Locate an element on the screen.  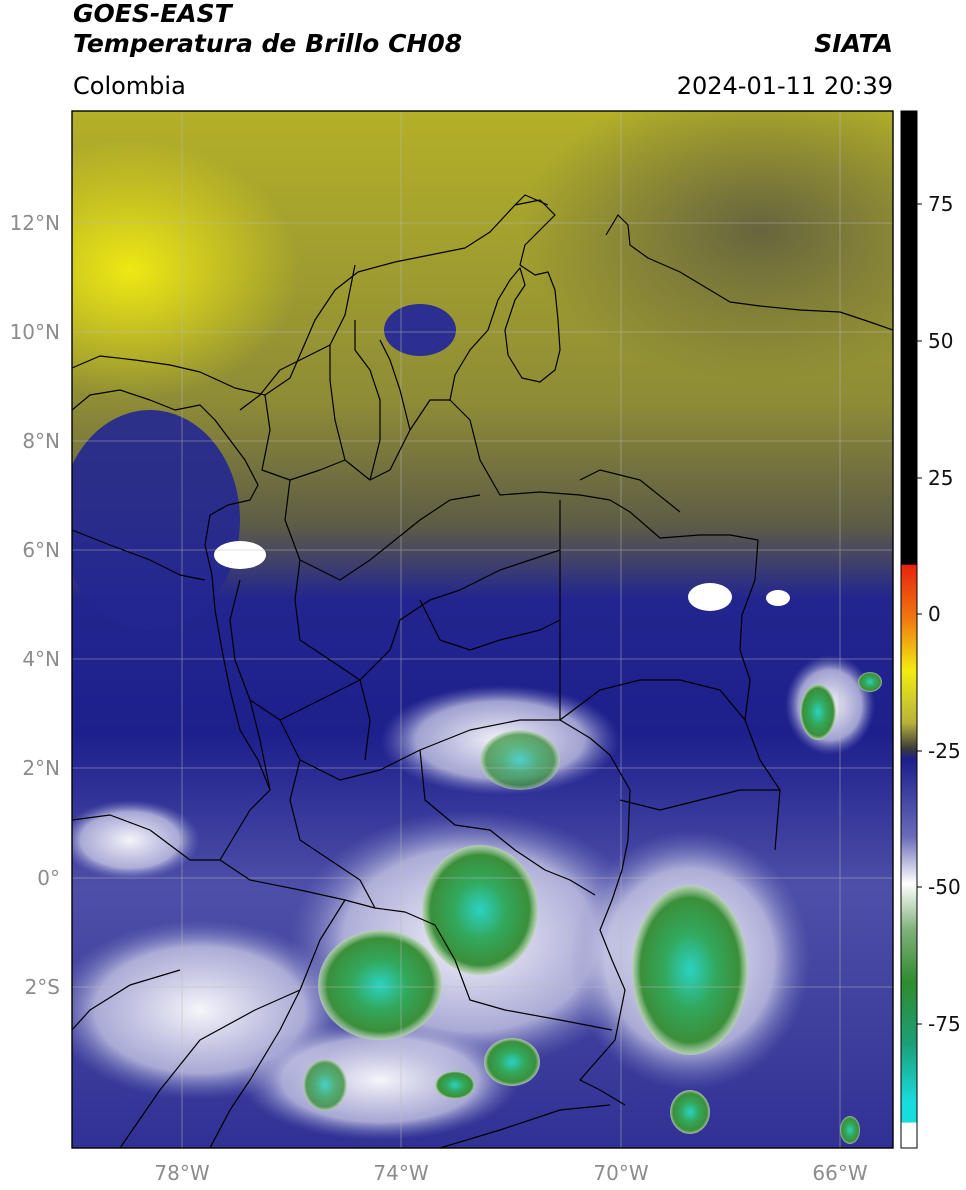
latitude-tick-label: 4°N is located at coordinates (41, 659).